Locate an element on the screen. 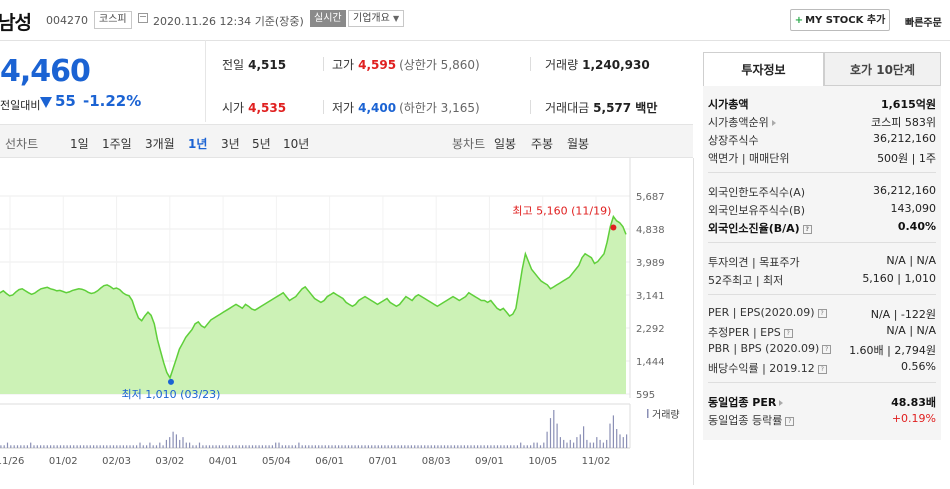  x-tick-label: 11/26 is located at coordinates (12, 461).